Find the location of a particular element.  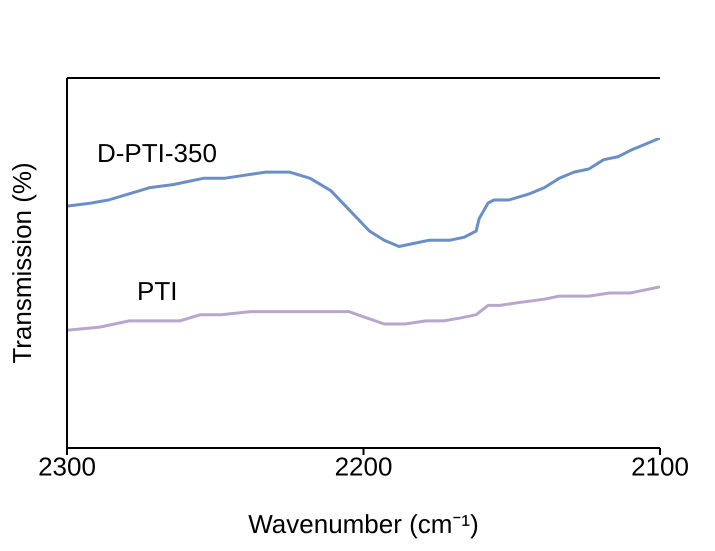

series-label: PTI is located at coordinates (157, 291).